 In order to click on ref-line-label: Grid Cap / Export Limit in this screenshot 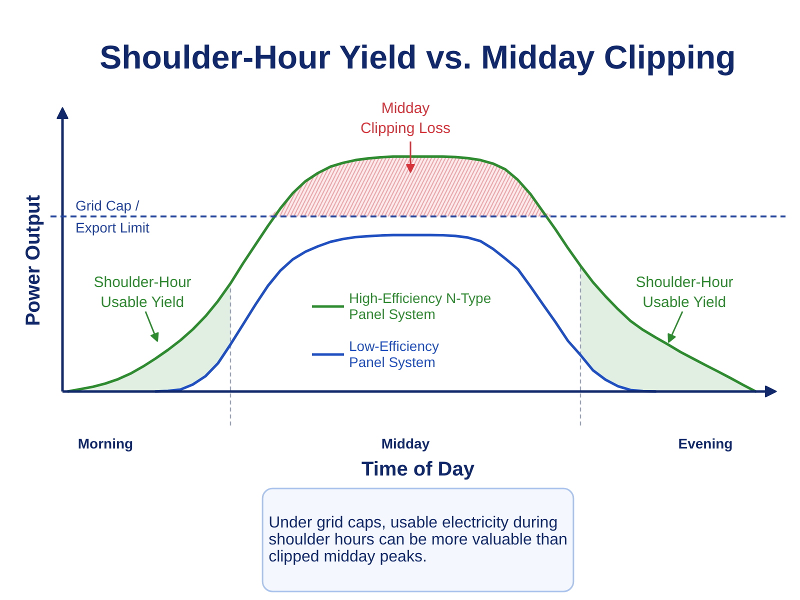, I will do `click(113, 217)`.